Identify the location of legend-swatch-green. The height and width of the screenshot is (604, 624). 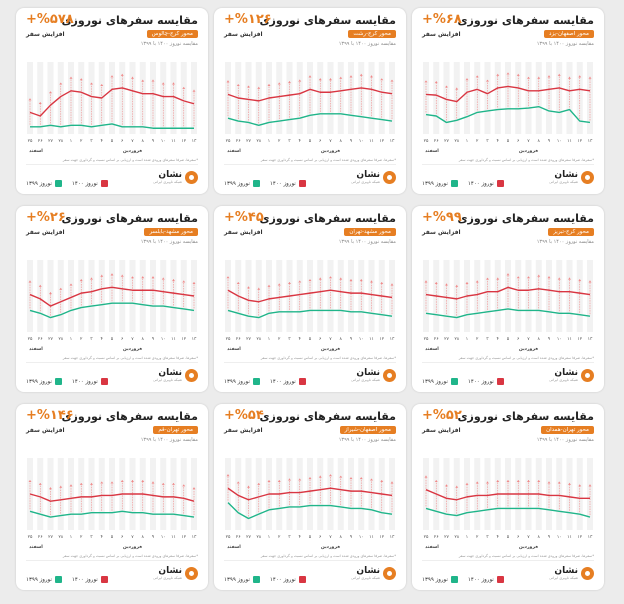
(256, 381).